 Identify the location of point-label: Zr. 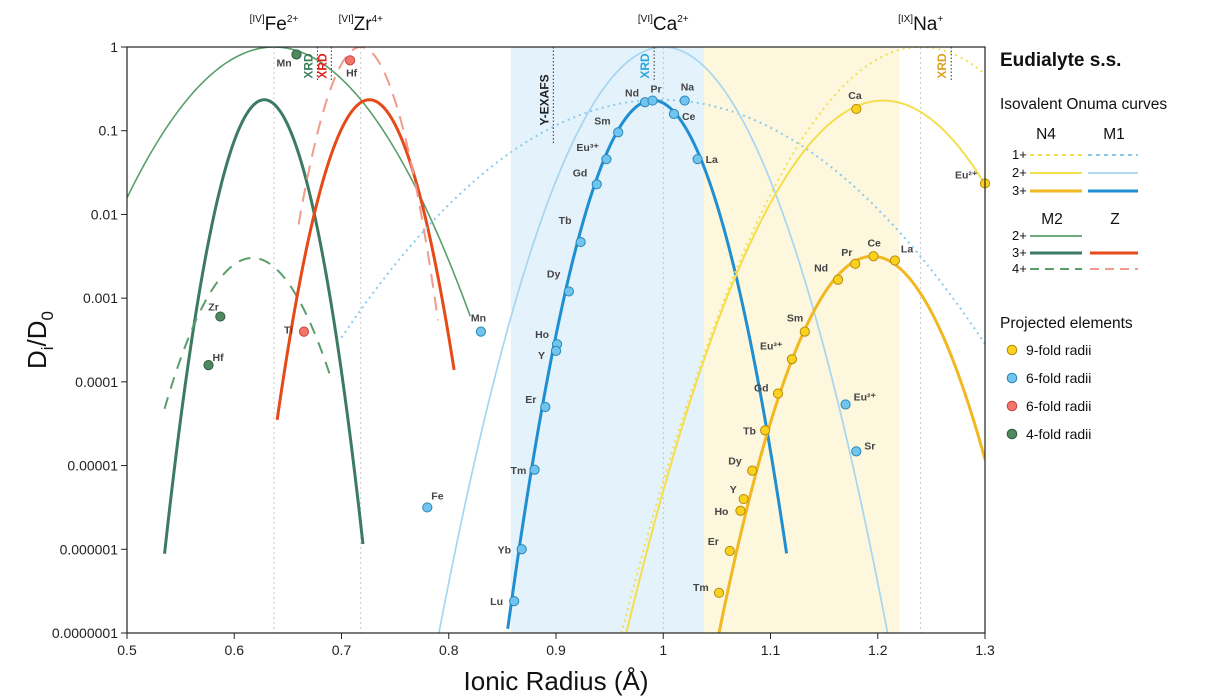
(213, 308).